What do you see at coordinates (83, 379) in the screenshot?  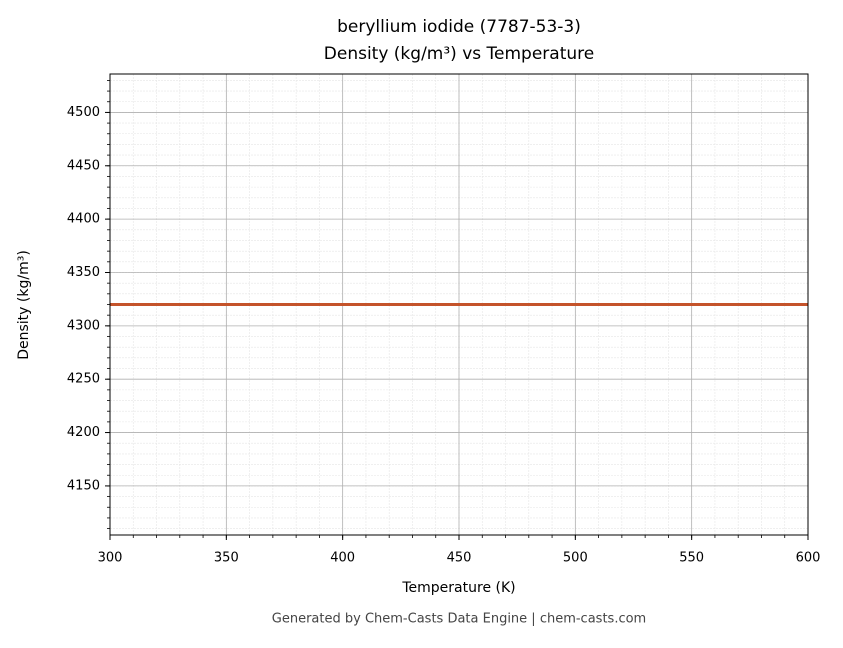 I see `y-tick-label: 4250` at bounding box center [83, 379].